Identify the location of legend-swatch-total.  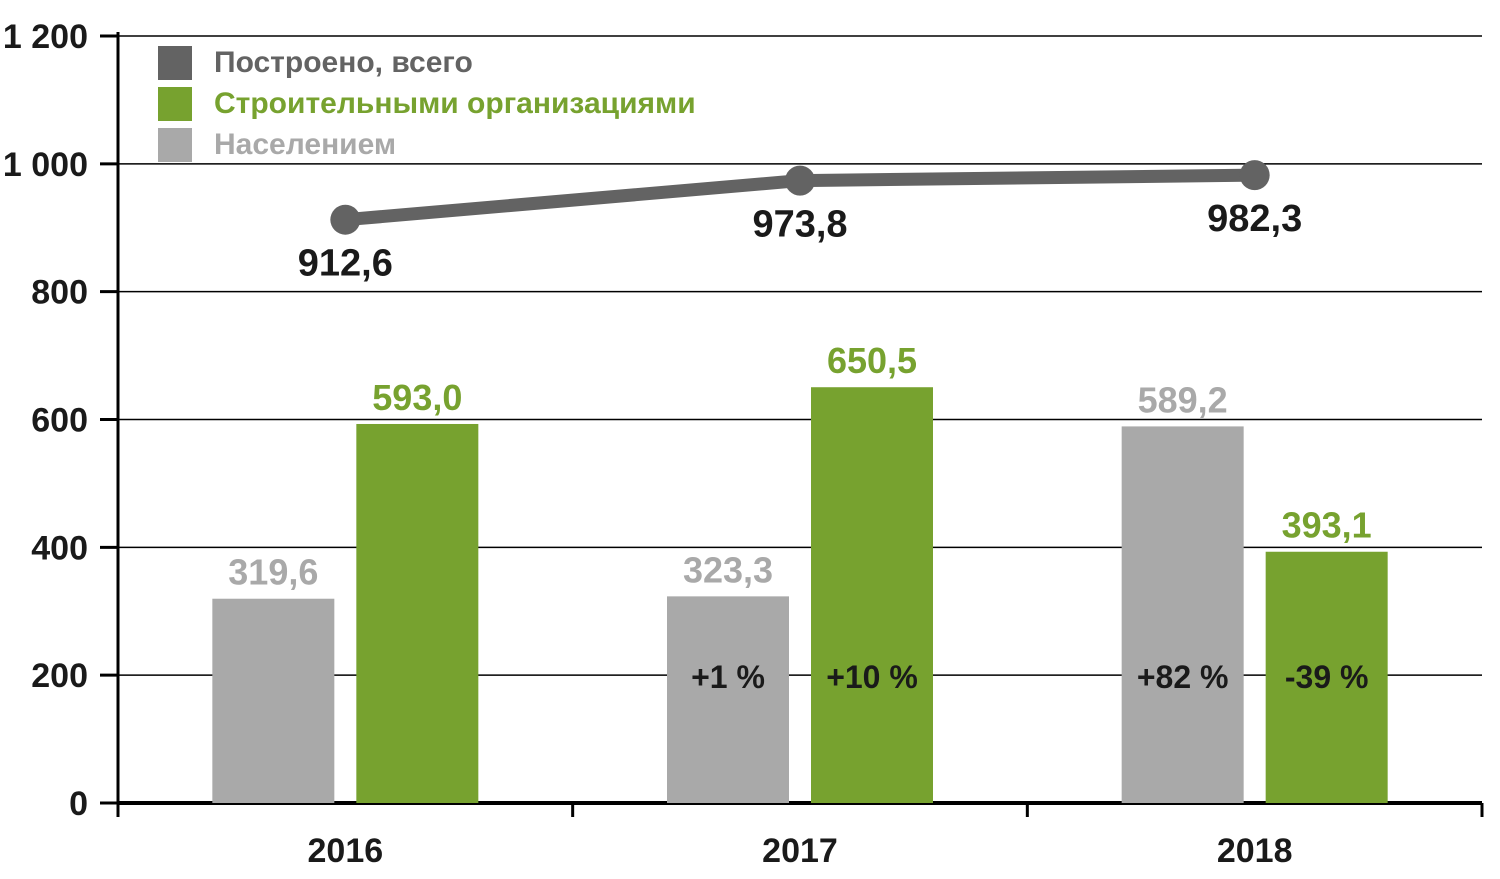
(175, 62).